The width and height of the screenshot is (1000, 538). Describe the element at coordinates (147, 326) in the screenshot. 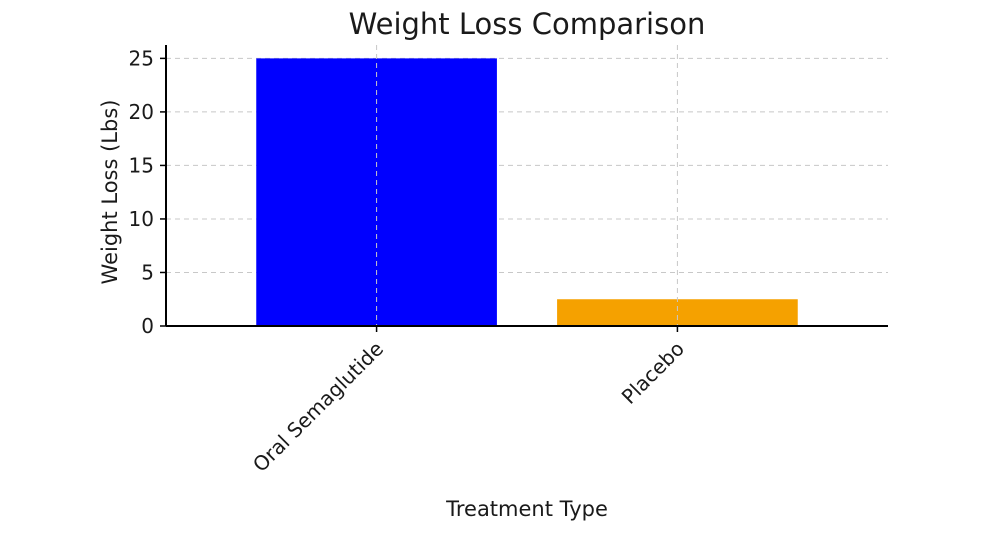

I see `y-tick-label: 0` at that location.